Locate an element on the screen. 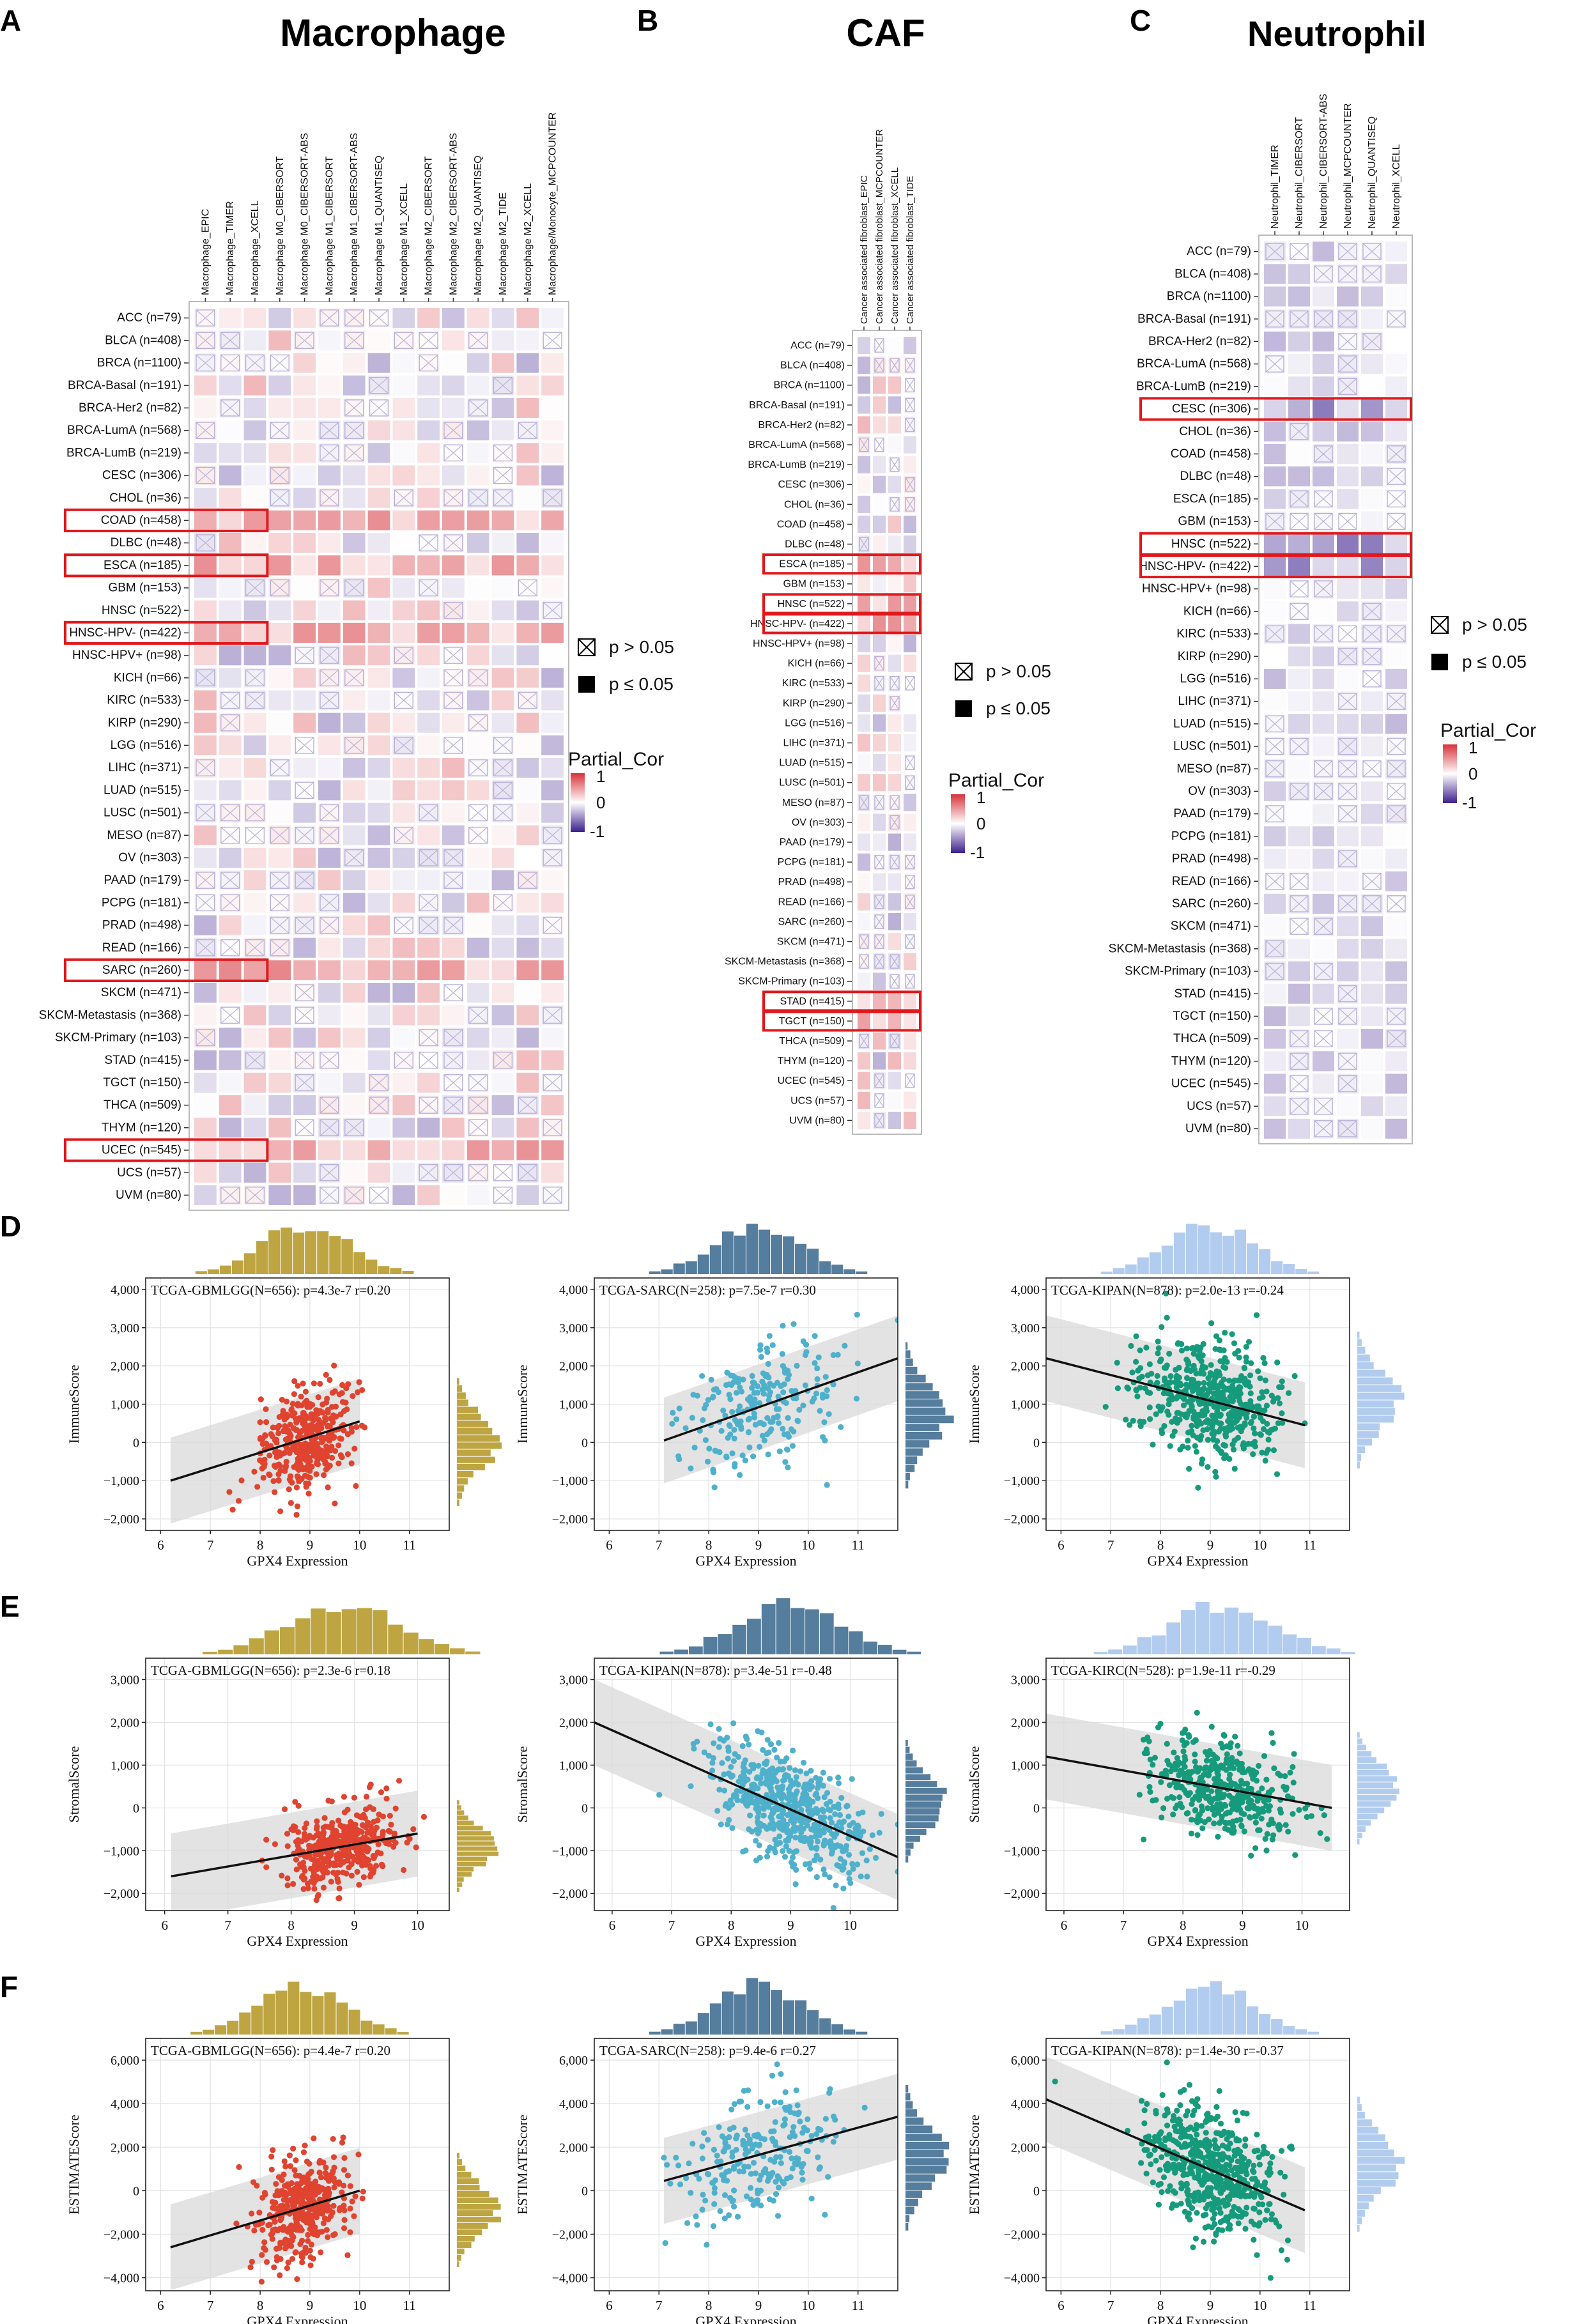 The image size is (1579, 2324). row-label: THCA (n=509) is located at coordinates (142, 1105).